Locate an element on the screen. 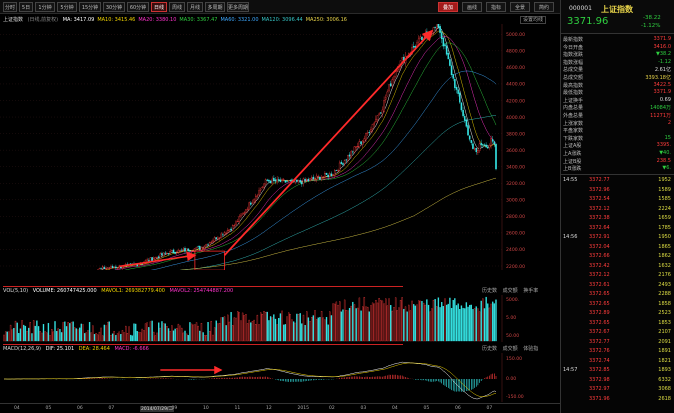  volume-chart: 5000. 5.00 50.00 is located at coordinates (280, 318).